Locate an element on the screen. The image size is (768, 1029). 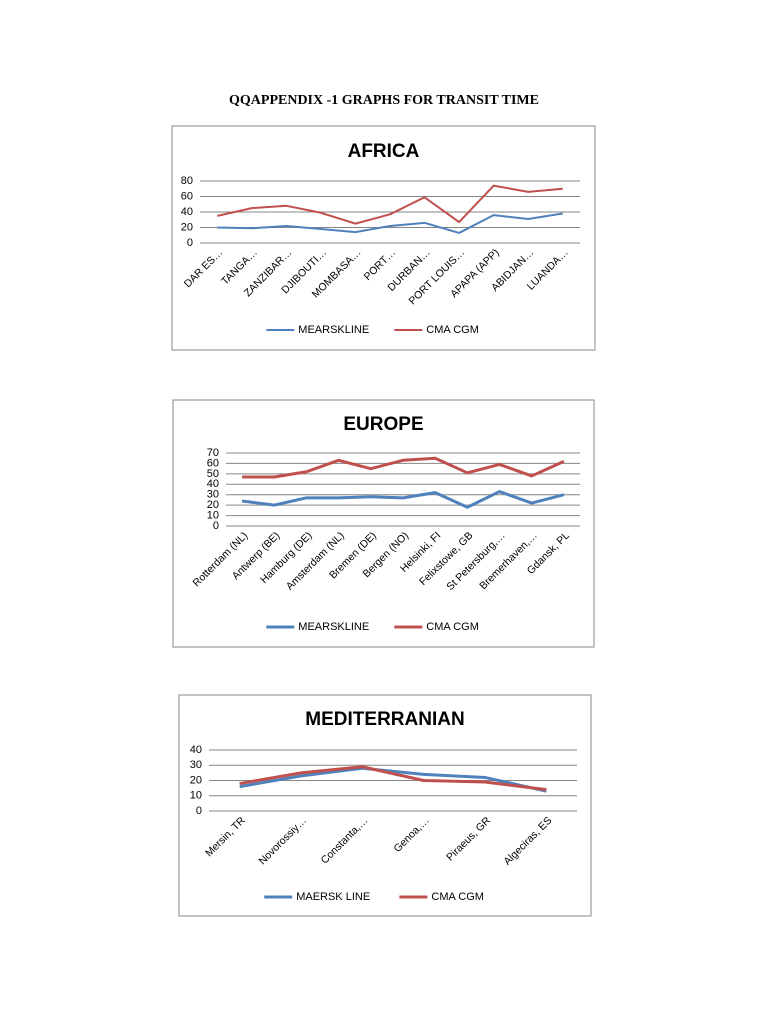
page-title: QQAPPENDIX -1 GRAPHS FOR TRANSIT TIME is located at coordinates (384, 100).